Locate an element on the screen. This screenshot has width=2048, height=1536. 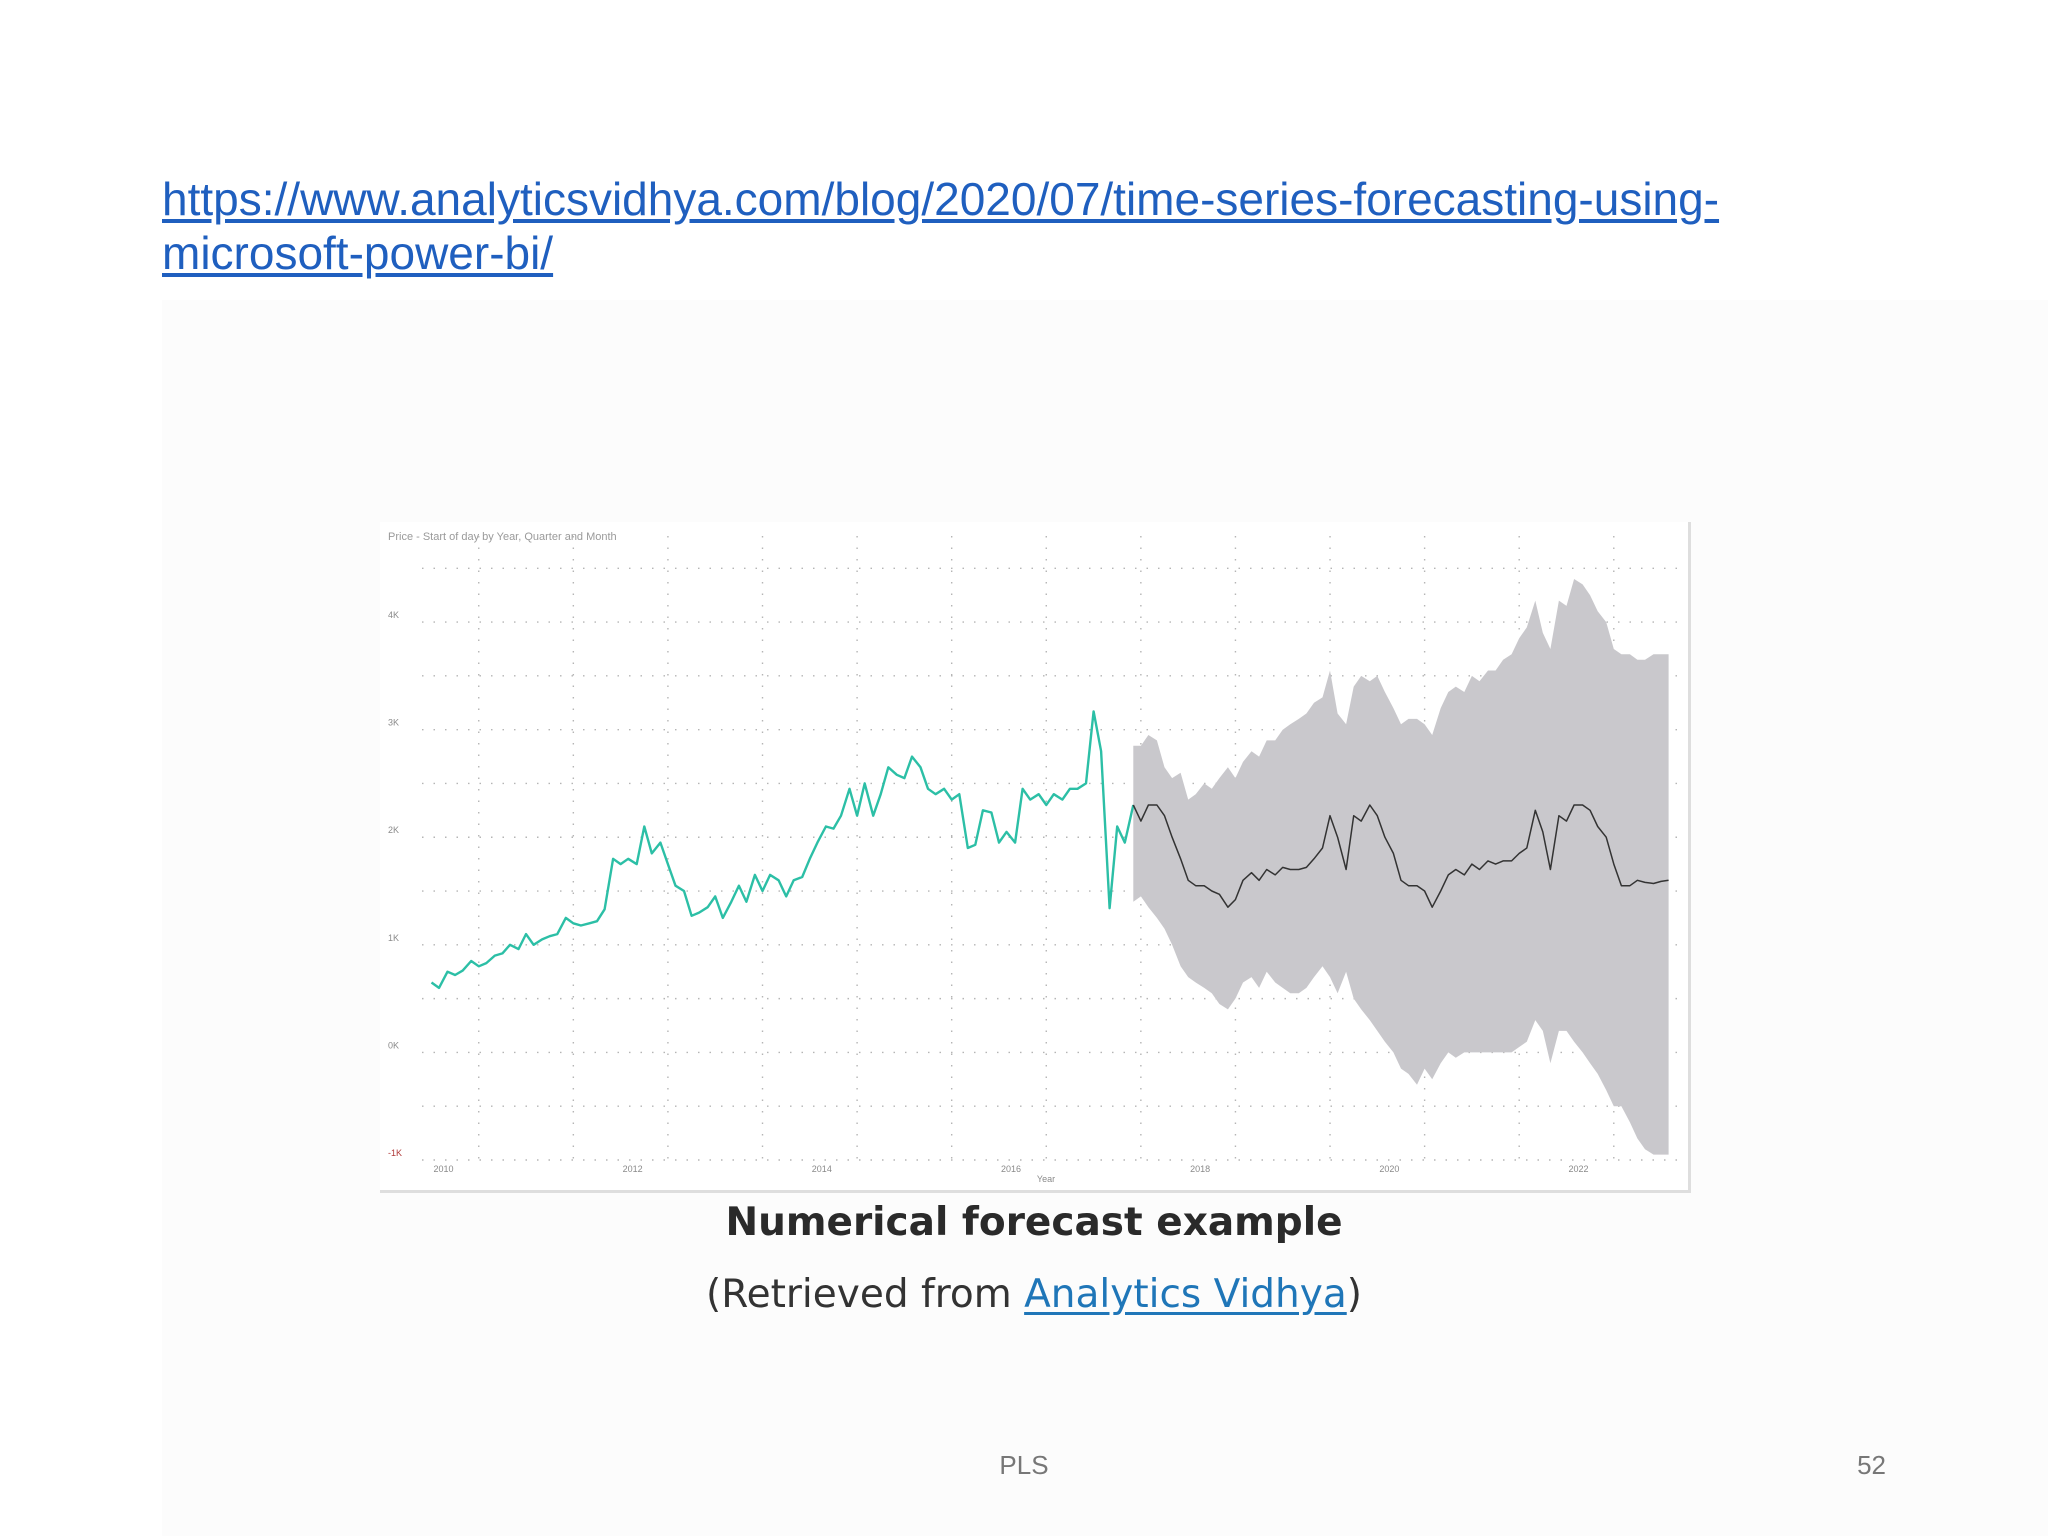
series-line-layer is located at coordinates (1049, 850).